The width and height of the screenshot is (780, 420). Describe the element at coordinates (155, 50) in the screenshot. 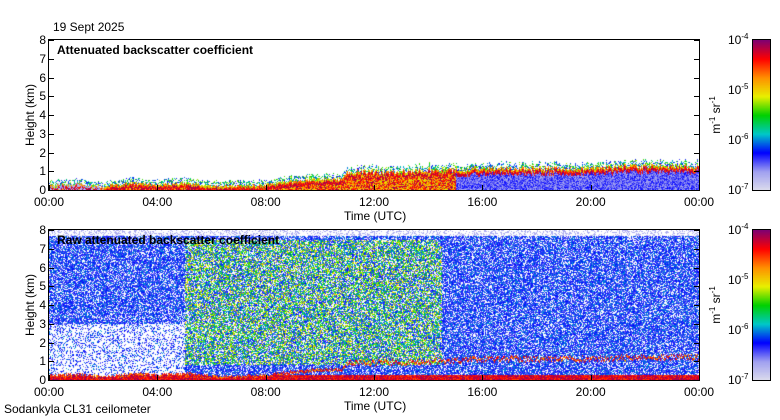

I see `plot-title: Attenuated backscatter coefficient` at that location.